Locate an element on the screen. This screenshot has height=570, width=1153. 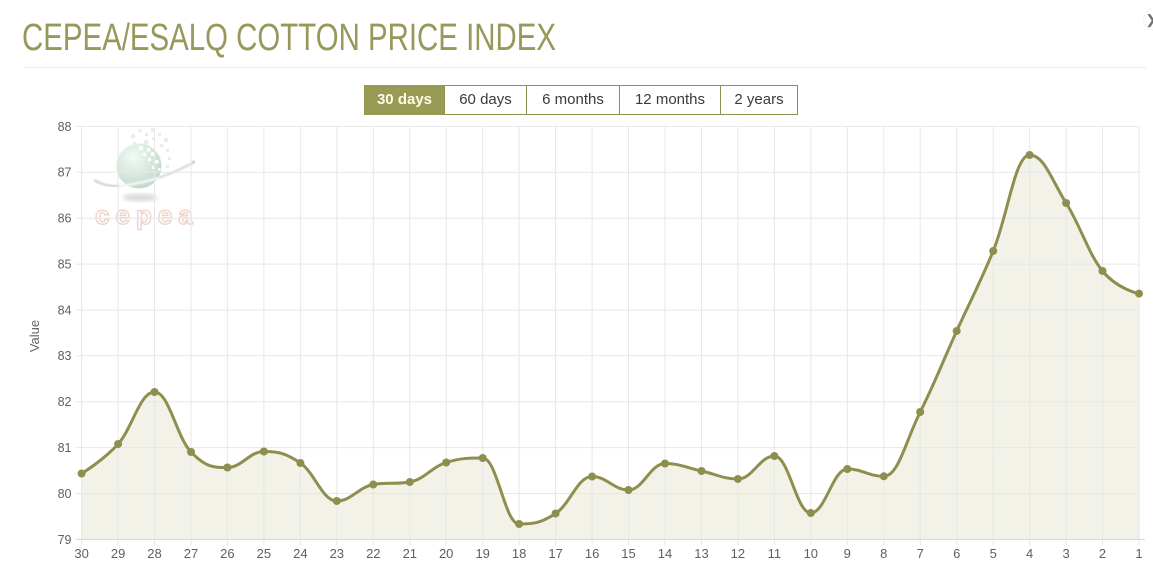
svg-text: 85 is located at coordinates (65, 265).